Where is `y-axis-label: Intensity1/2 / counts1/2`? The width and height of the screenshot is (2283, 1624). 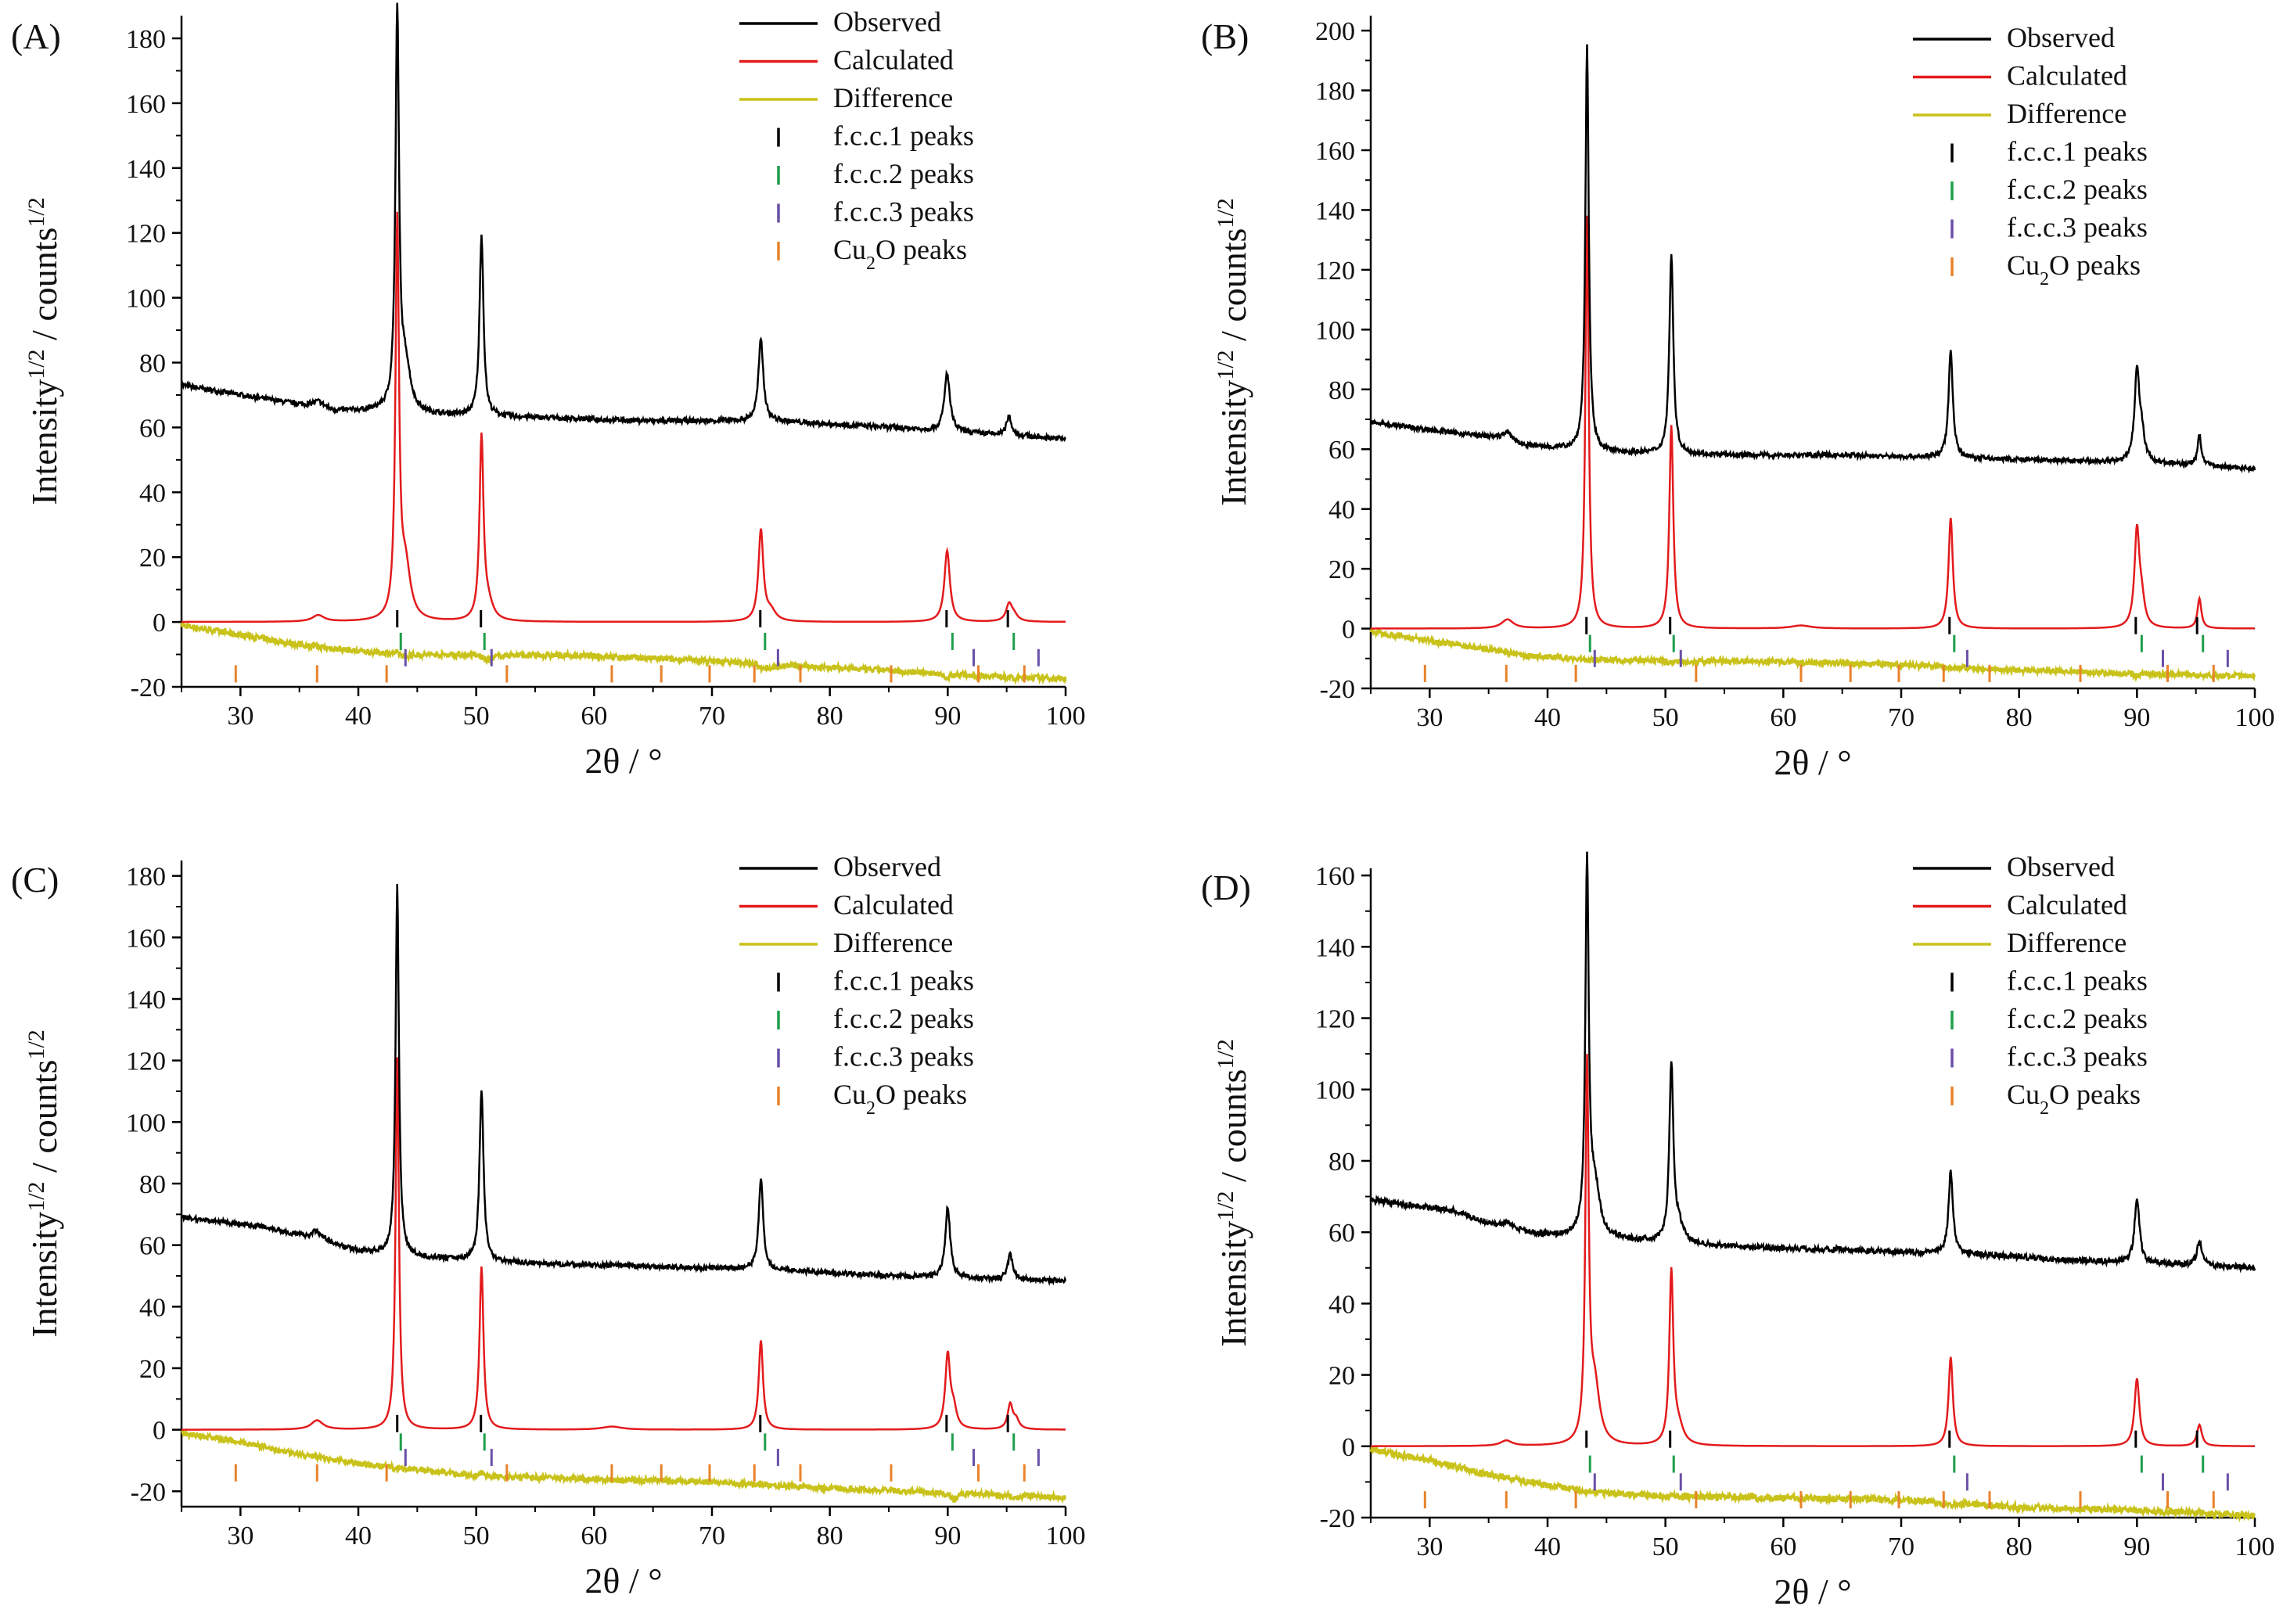 y-axis-label: Intensity1/2 / counts1/2 is located at coordinates (44, 351).